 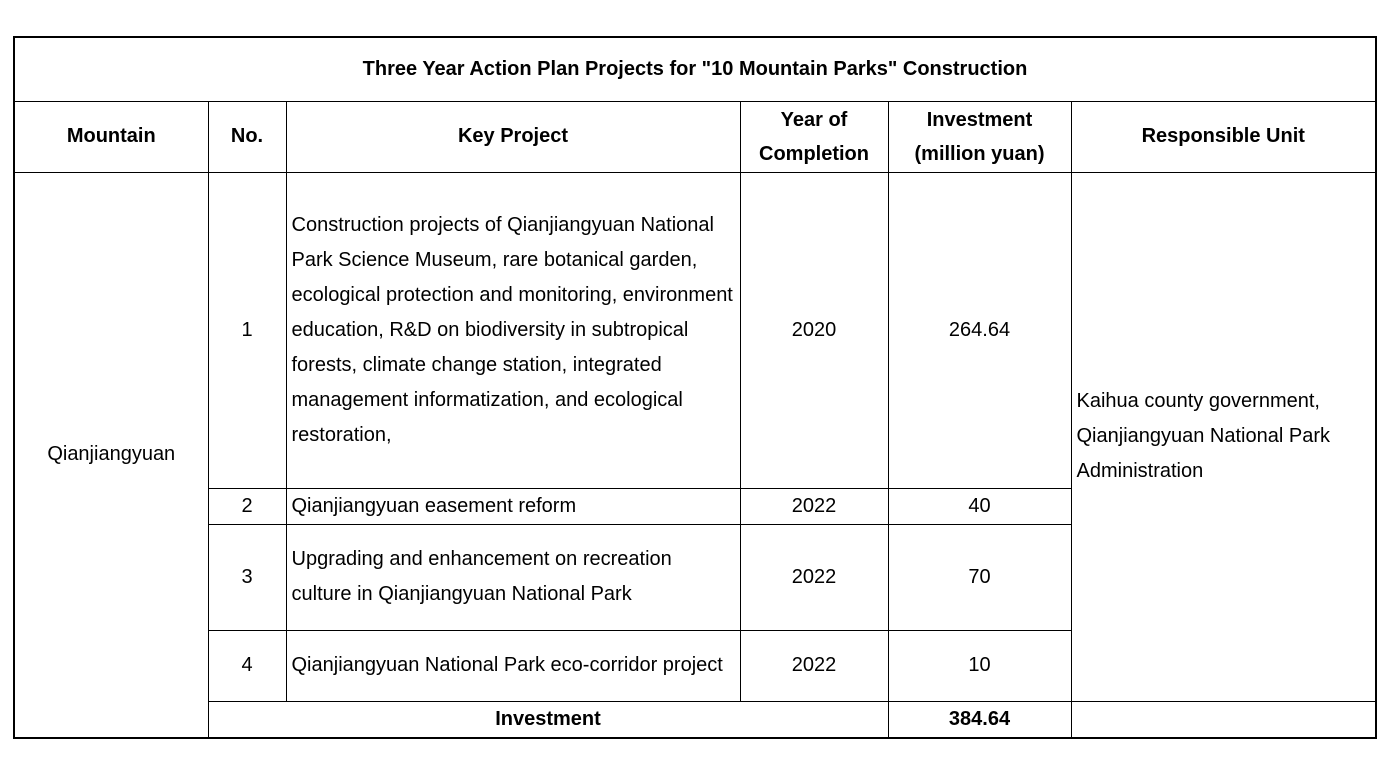 What do you see at coordinates (247, 330) in the screenshot?
I see `no-cell: 1` at bounding box center [247, 330].